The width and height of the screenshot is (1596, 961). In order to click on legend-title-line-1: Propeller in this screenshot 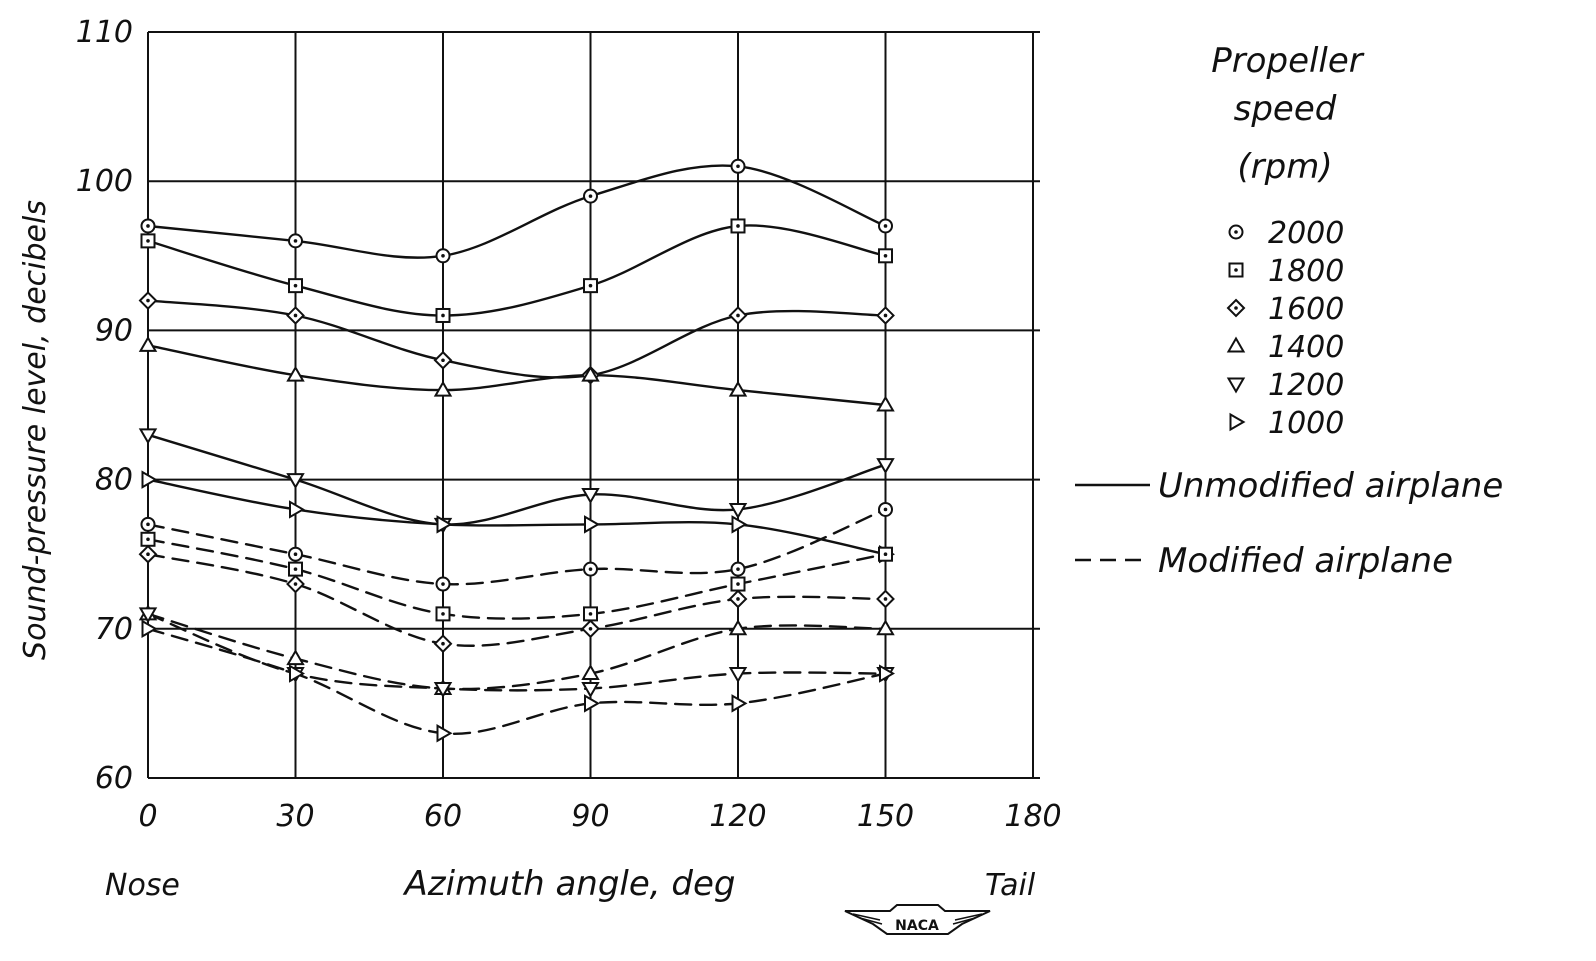, I will do `click(1288, 61)`.